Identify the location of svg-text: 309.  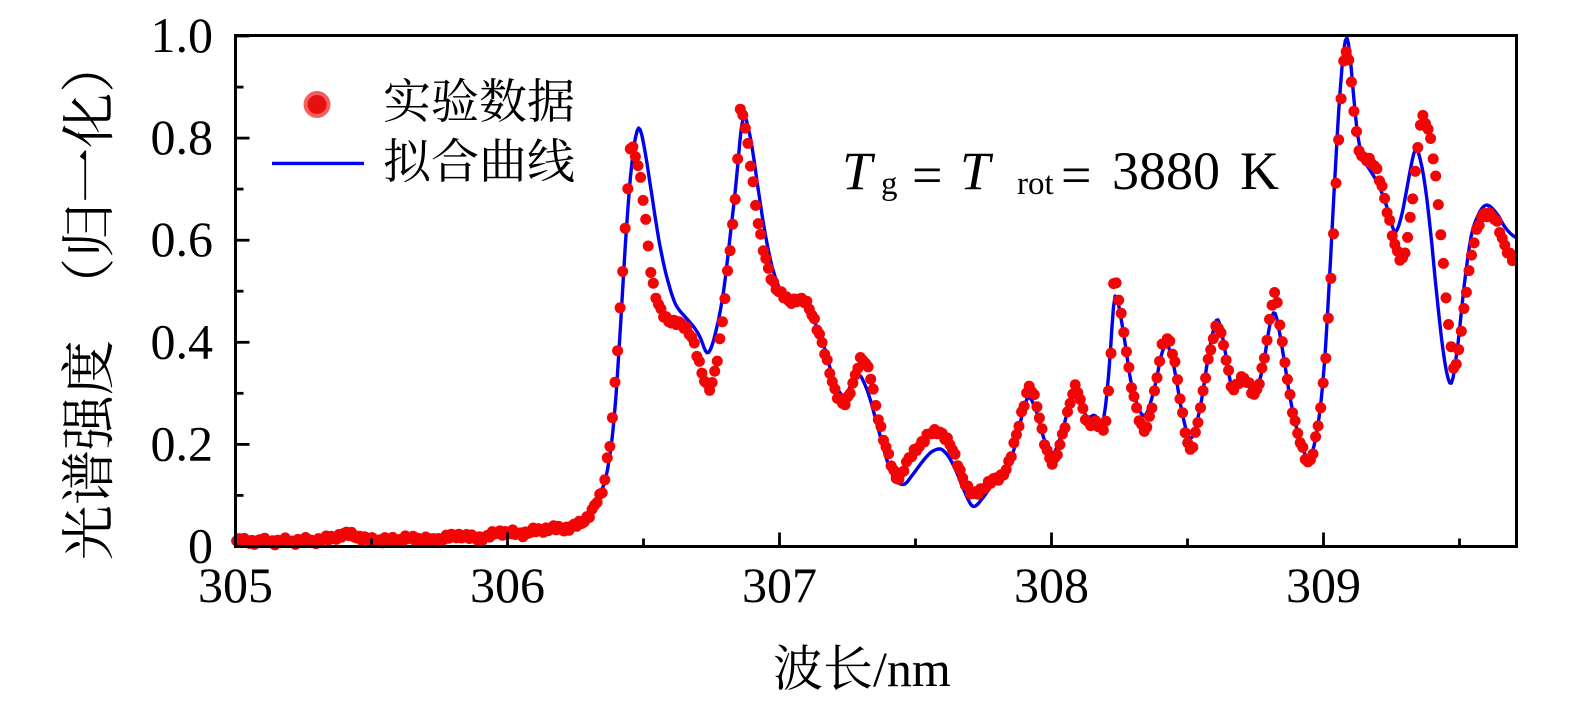
(1323, 585).